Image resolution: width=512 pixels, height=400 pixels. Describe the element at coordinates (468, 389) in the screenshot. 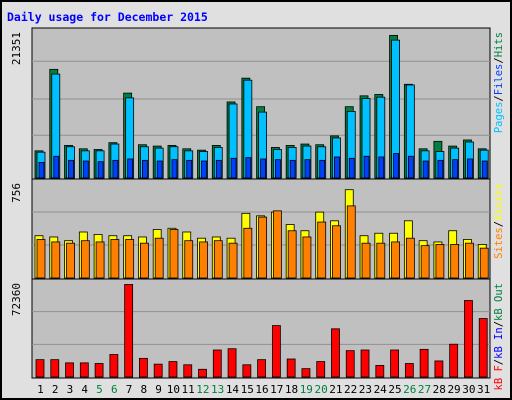

I see `x-tick-label-day-30: 30` at that location.